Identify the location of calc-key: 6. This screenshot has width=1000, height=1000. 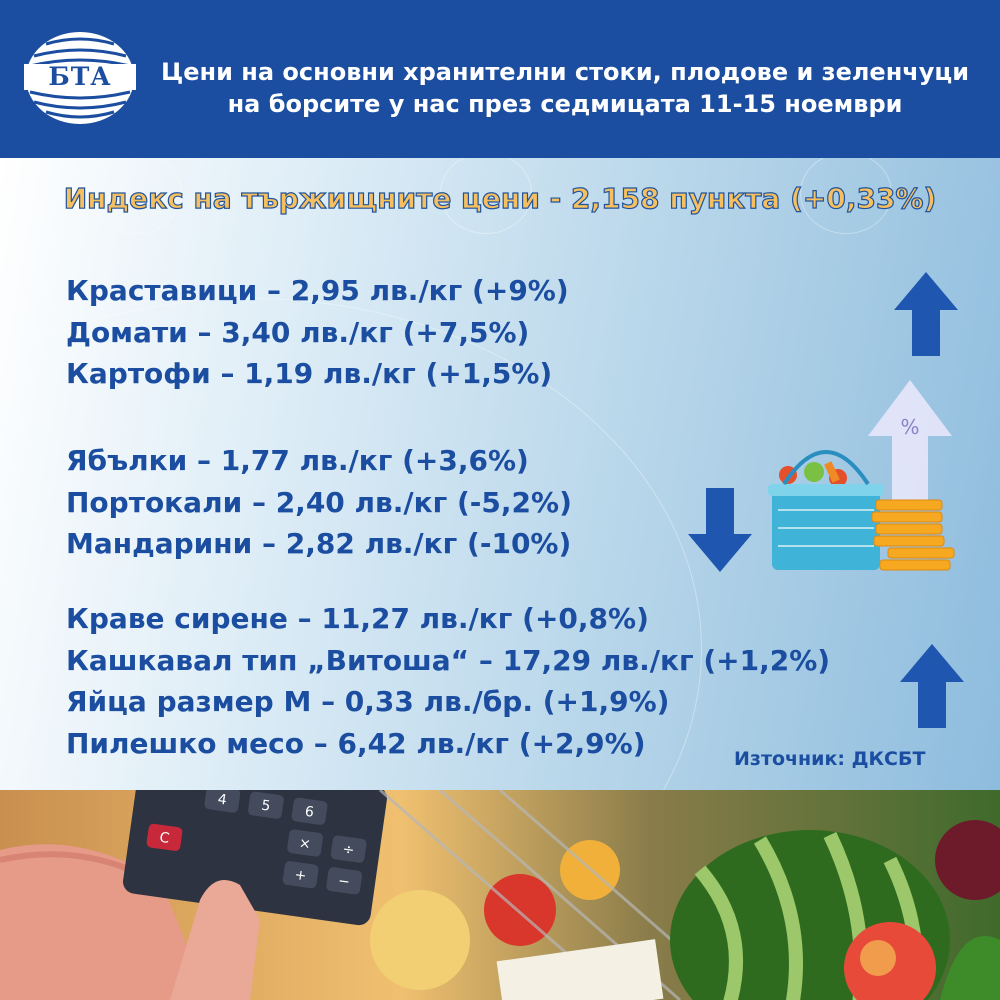
(309, 812).